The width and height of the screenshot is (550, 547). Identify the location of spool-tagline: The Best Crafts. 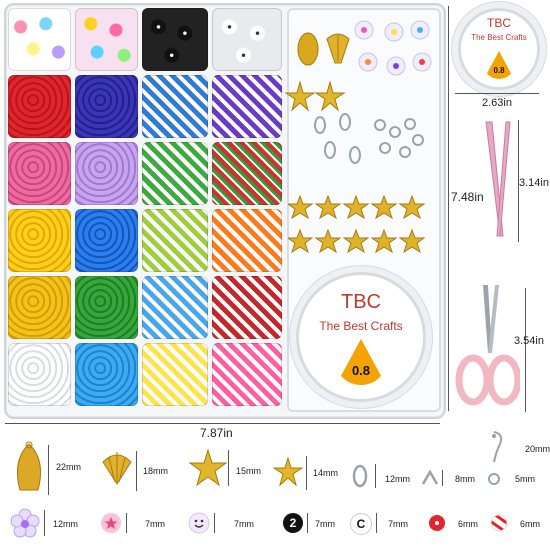
(361, 326).